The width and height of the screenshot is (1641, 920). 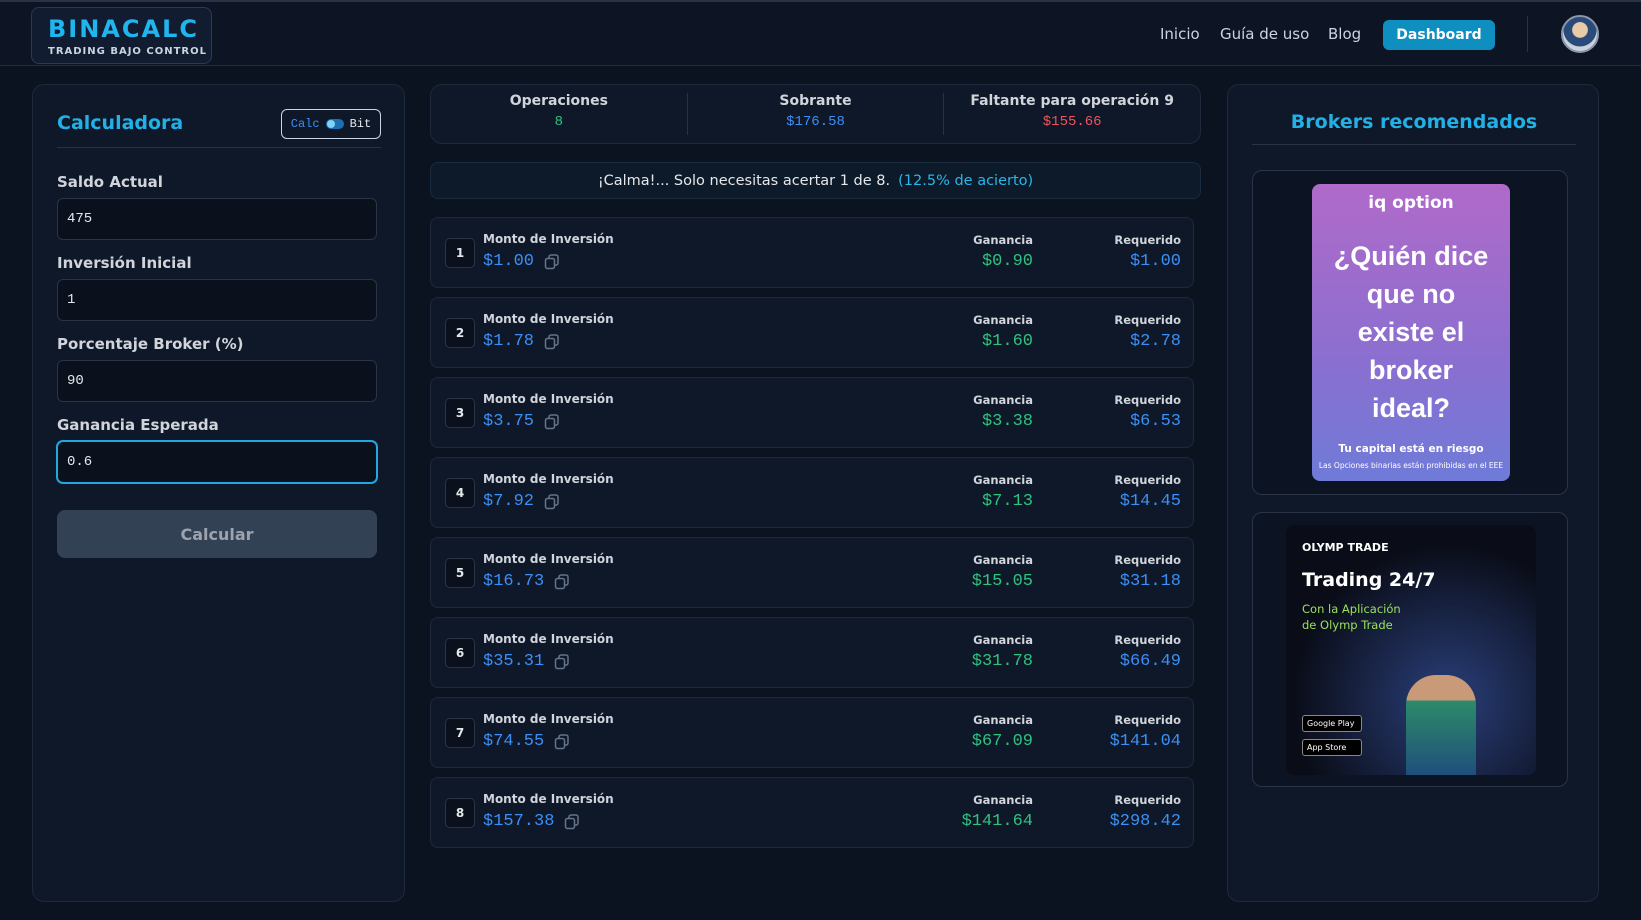 I want to click on logo: BINACALC TRADING BAJO CONTROL, so click(x=121, y=35).